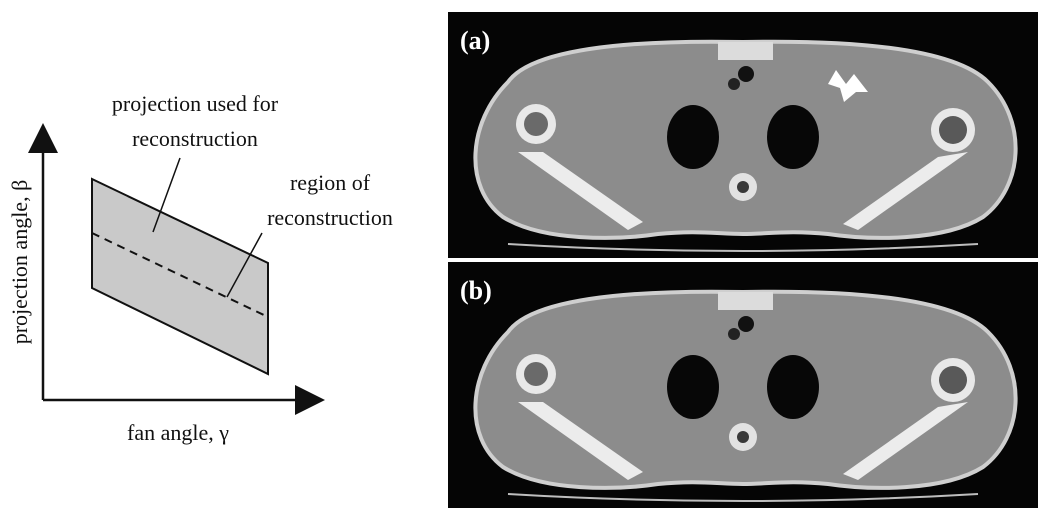  I want to click on x-axis-label: fan angle, γ, so click(178, 432).